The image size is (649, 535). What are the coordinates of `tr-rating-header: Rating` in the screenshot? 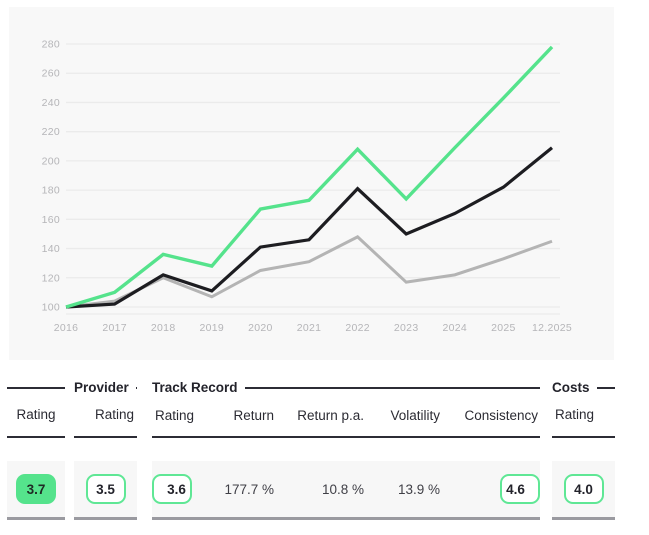 It's located at (175, 415).